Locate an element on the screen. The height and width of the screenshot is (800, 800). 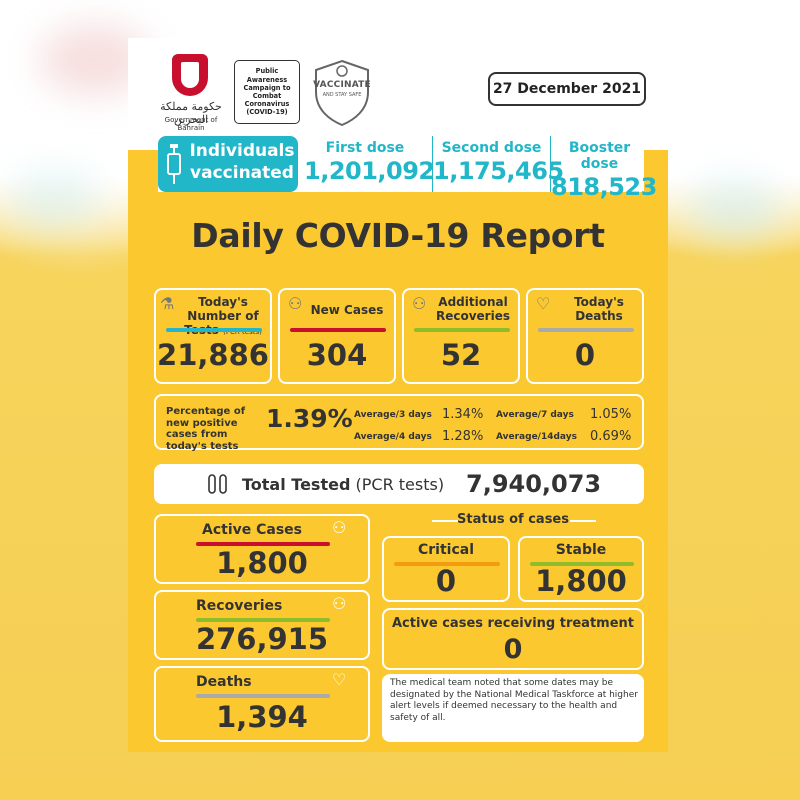
critical-card: Critical 0 is located at coordinates (446, 569).